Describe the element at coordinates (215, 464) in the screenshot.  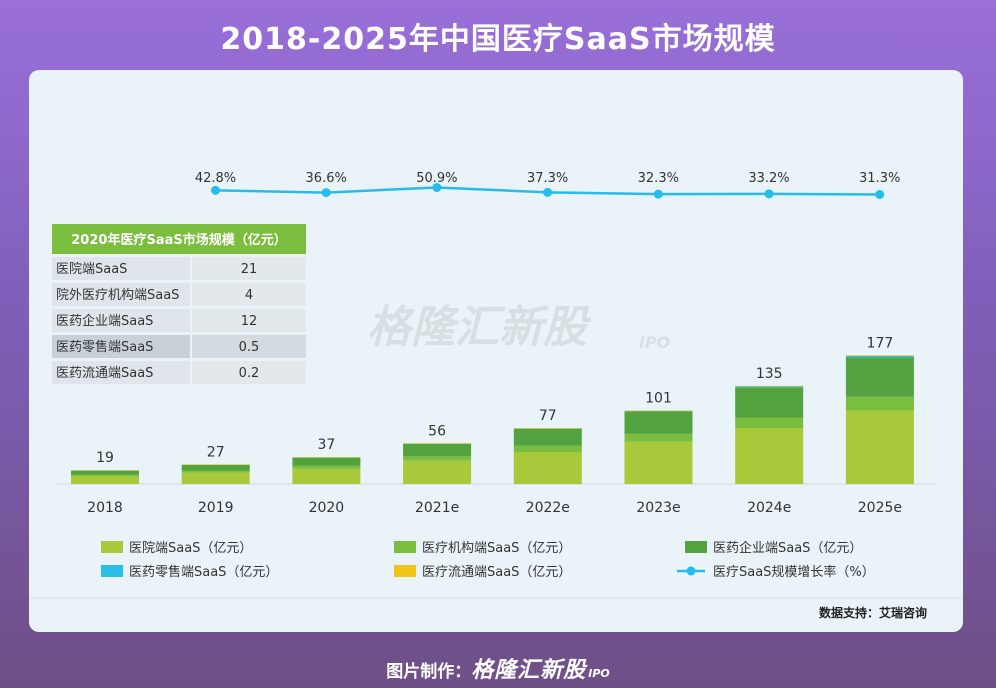
I see `bar-segment-5-2019` at that location.